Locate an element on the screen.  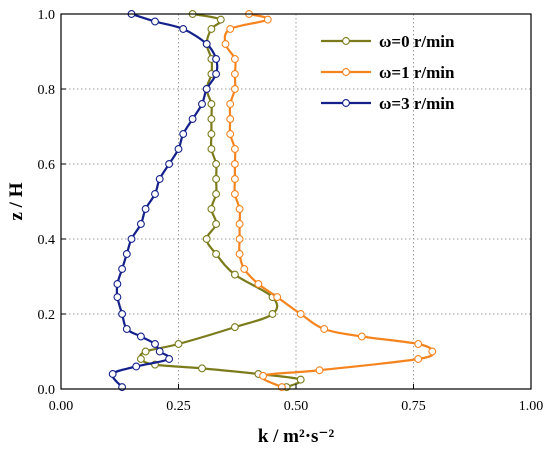
x-tick-label: 0.00 is located at coordinates (61, 406).